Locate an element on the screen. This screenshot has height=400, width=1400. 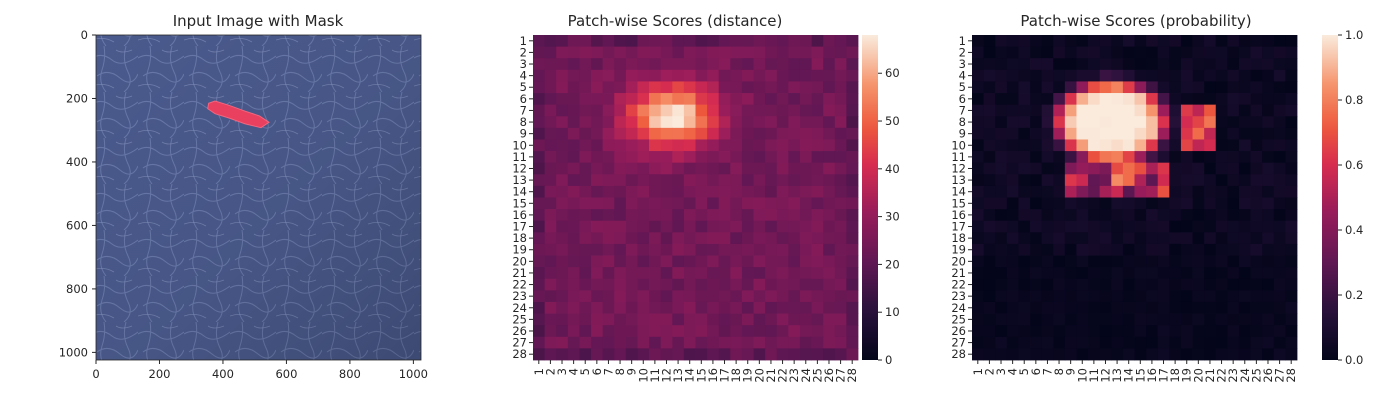
mask-overlay is located at coordinates (238, 114).